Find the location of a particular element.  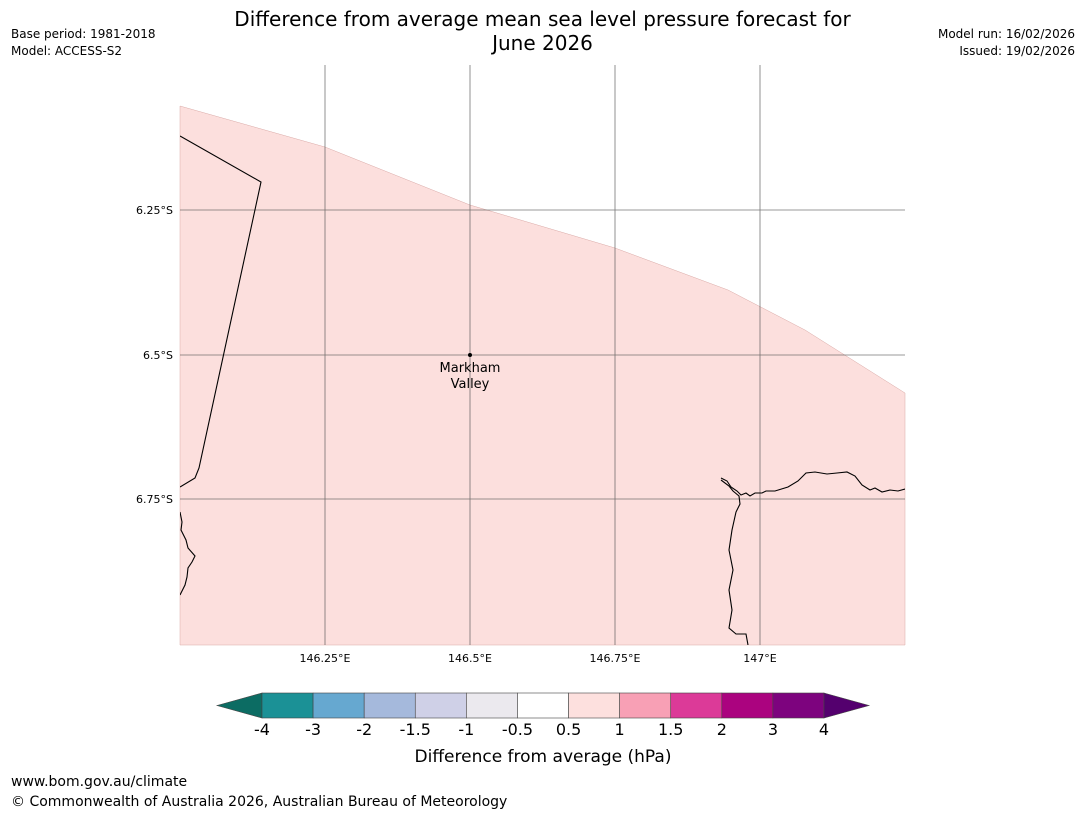

colorbar-extend-under is located at coordinates (239, 705).